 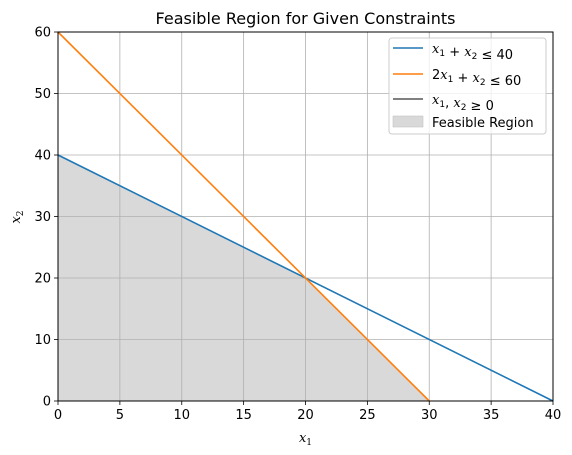 What do you see at coordinates (305, 439) in the screenshot?
I see `x-axis-label: x1` at bounding box center [305, 439].